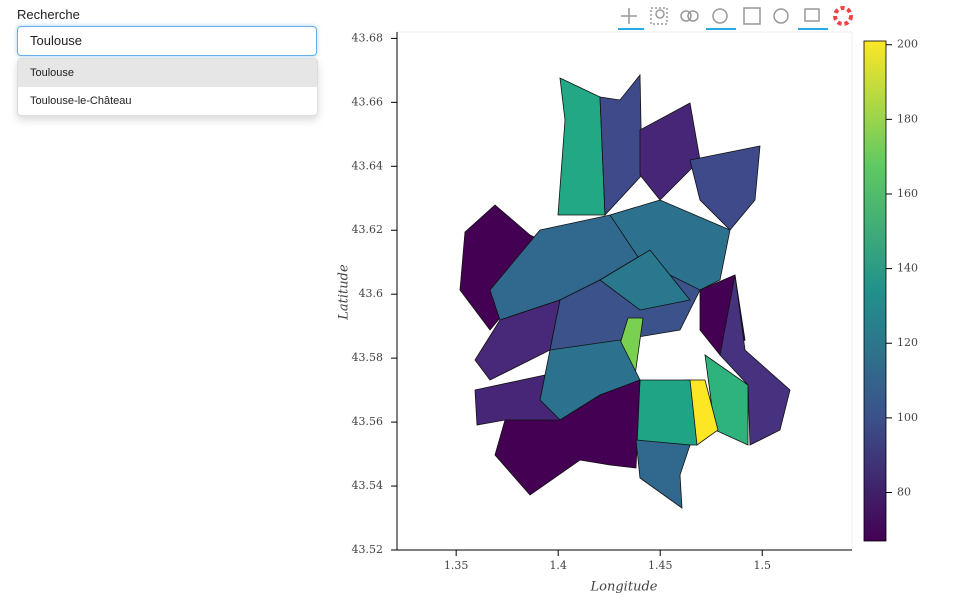  Describe the element at coordinates (907, 193) in the screenshot. I see `colorbar-tick-label: 160` at that location.